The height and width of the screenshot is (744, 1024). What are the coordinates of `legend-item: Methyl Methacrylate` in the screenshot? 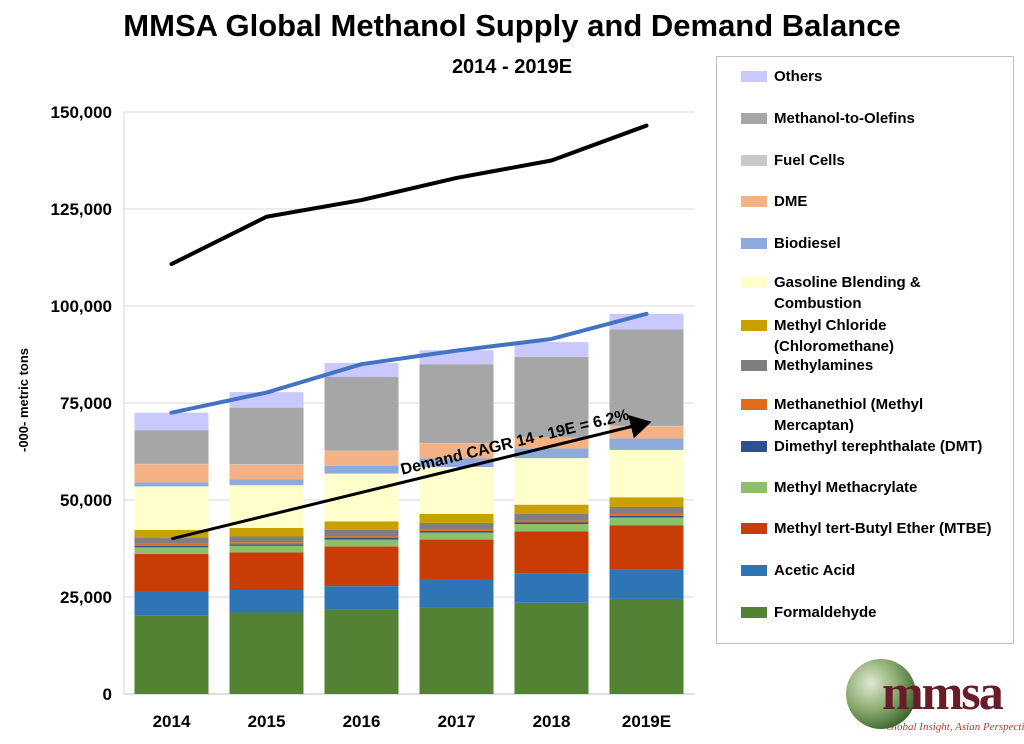 It's located at (876, 487).